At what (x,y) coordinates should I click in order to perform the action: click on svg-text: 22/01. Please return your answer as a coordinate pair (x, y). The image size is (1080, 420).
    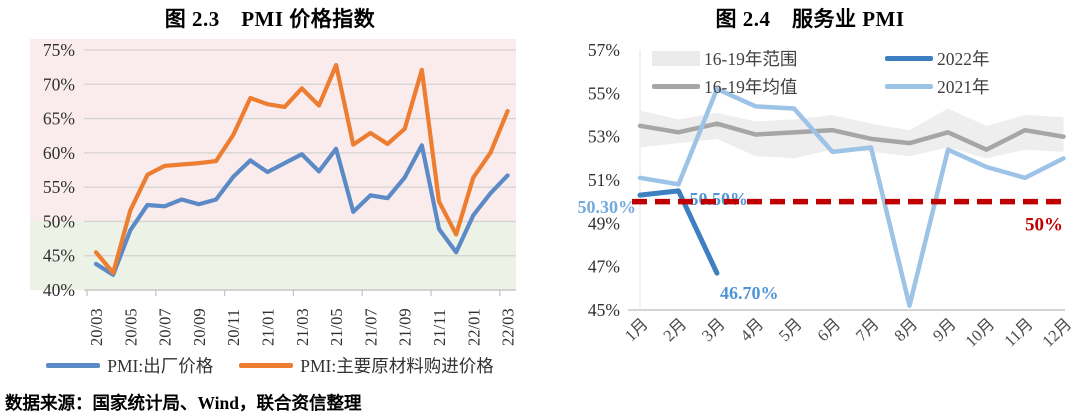
    Looking at the image, I should click on (473, 327).